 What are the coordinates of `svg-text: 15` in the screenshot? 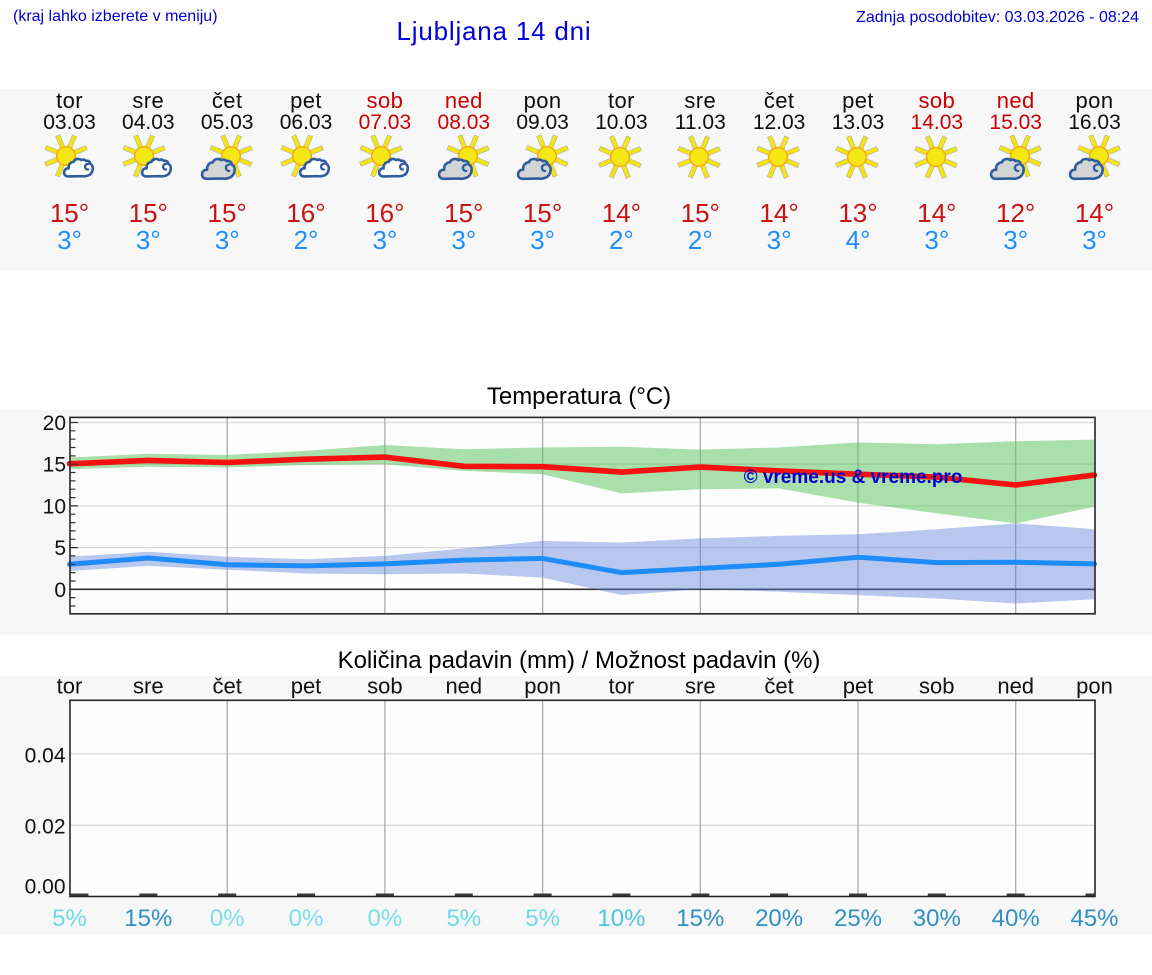 It's located at (54, 465).